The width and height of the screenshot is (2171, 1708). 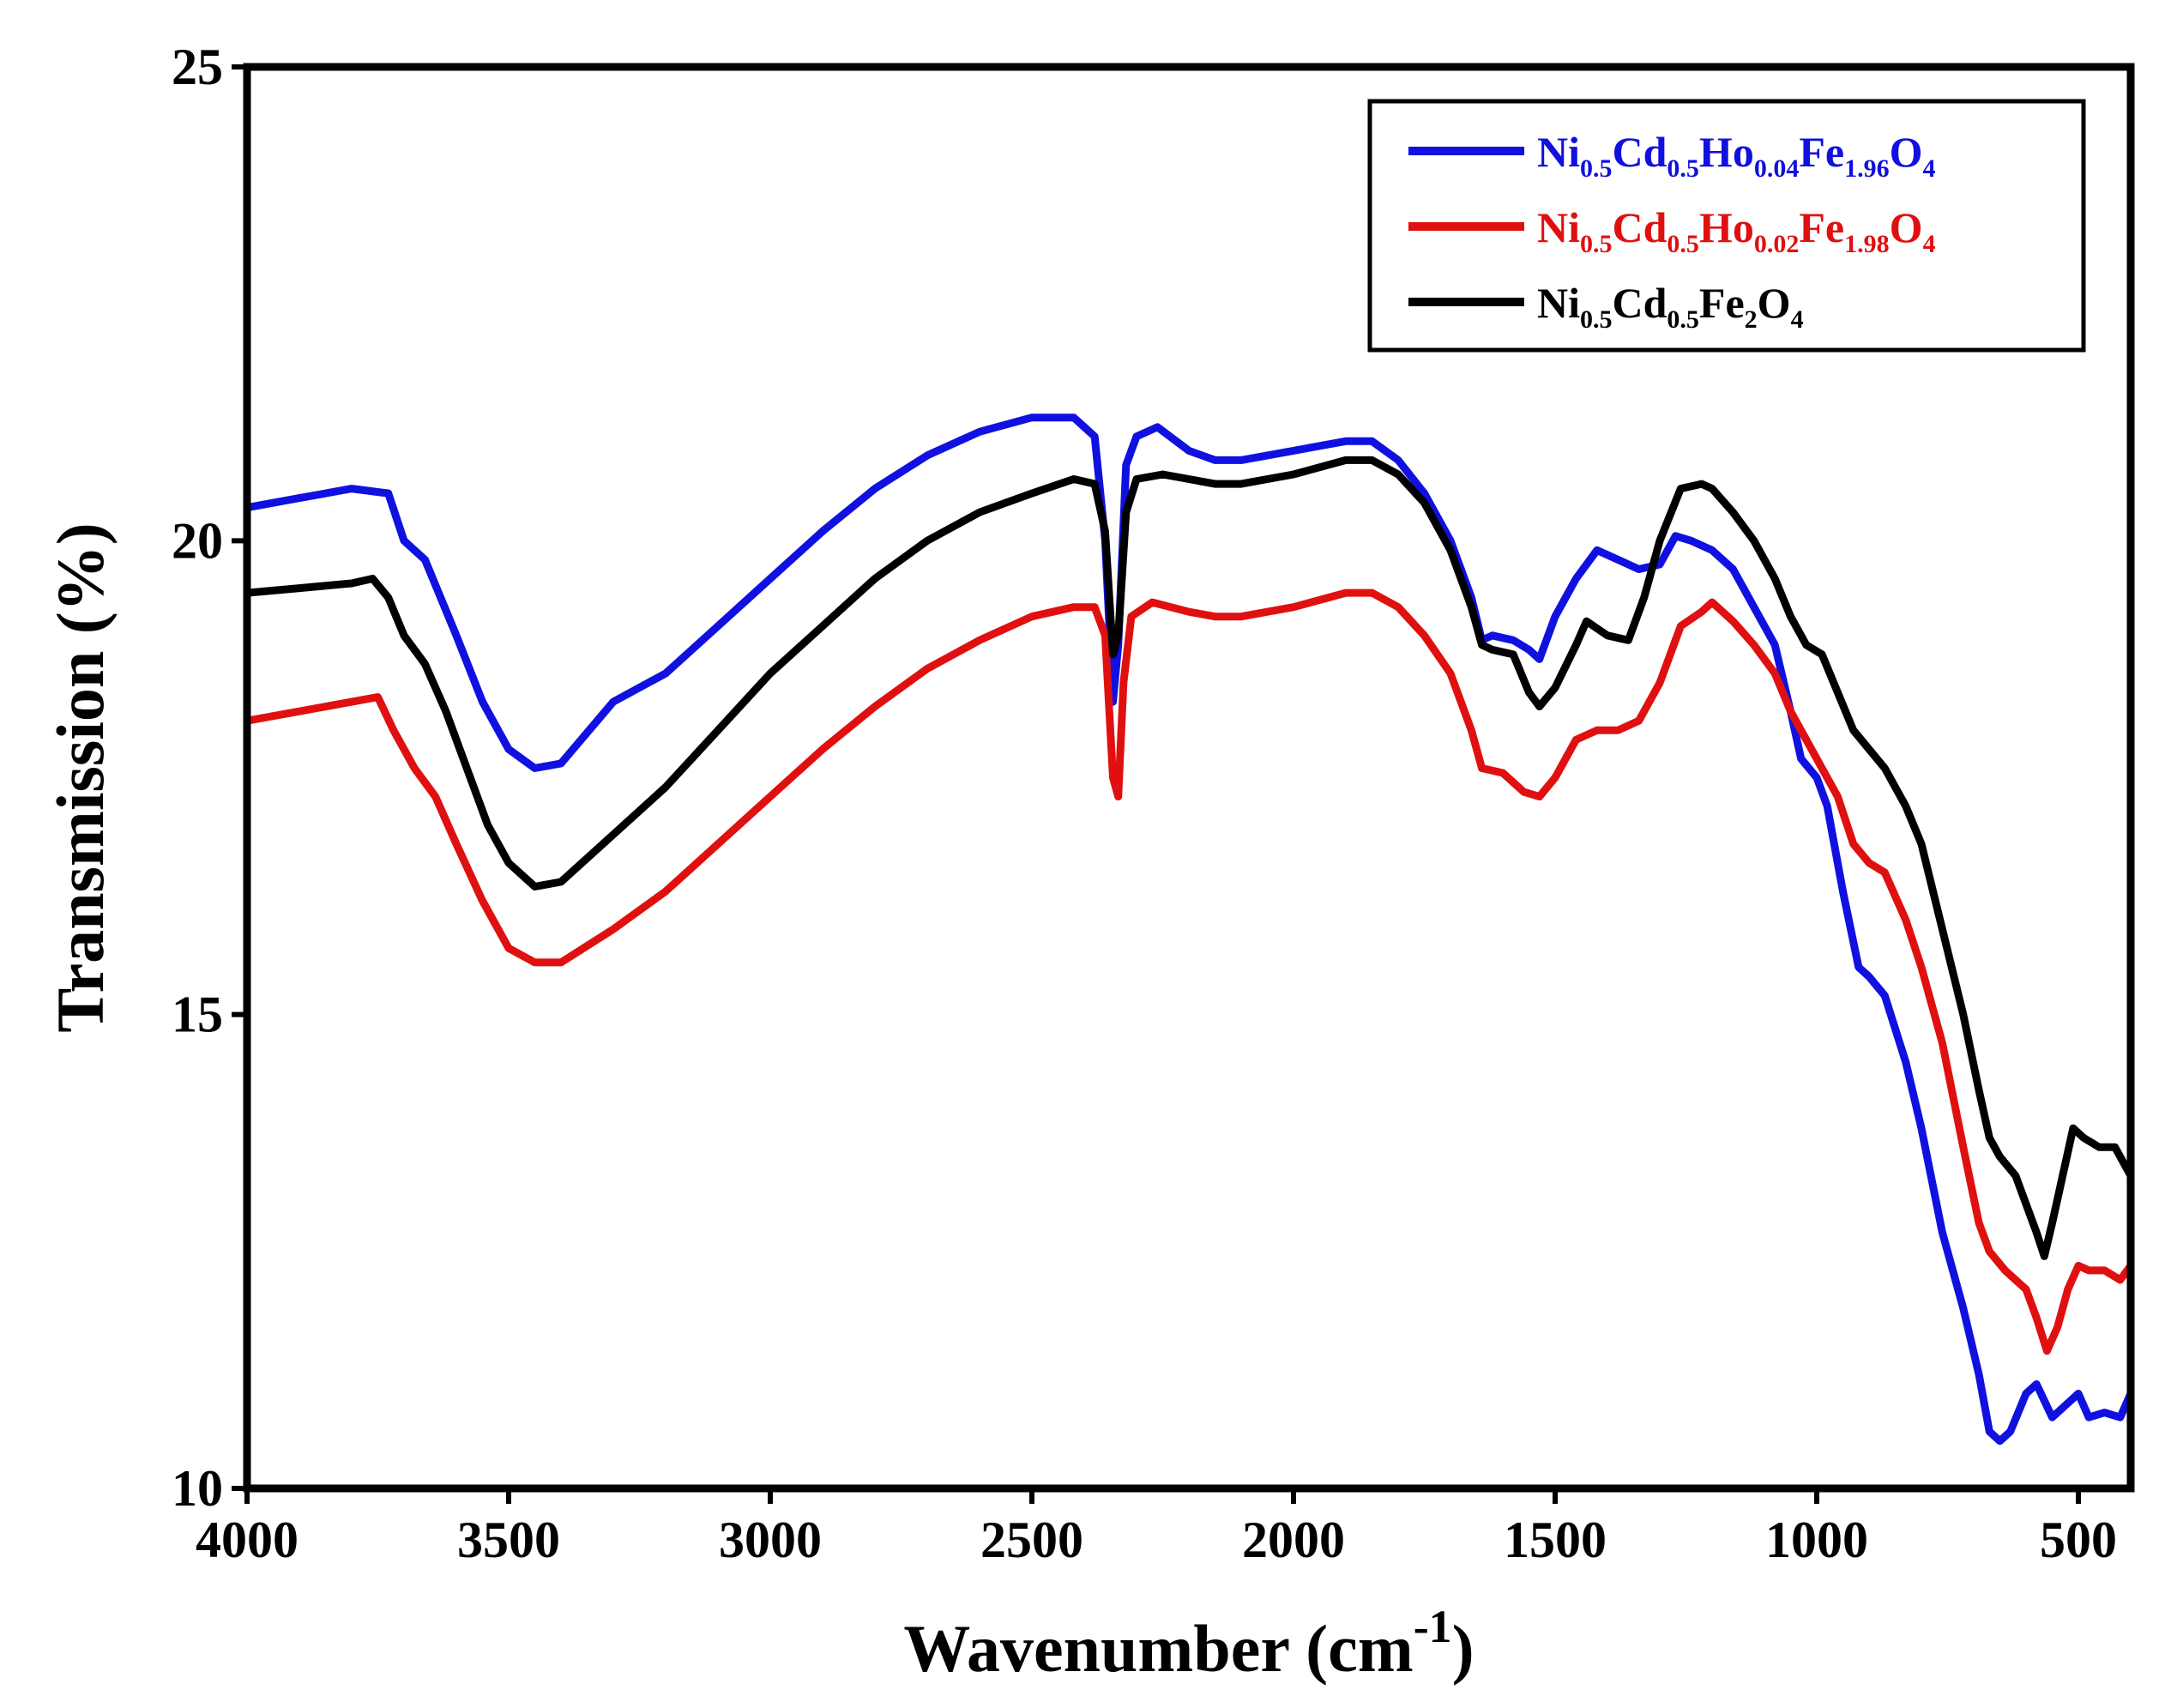 I want to click on y-axis-title: Transmission (%), so click(x=80, y=777).